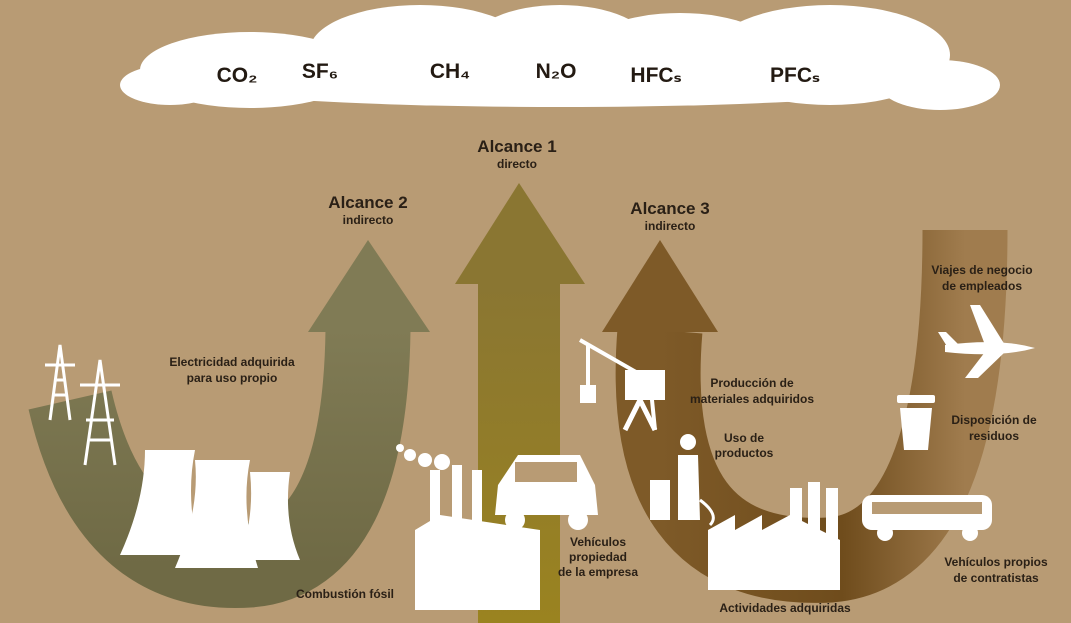  I want to click on label-combustion: Combustión fósil, so click(345, 594).